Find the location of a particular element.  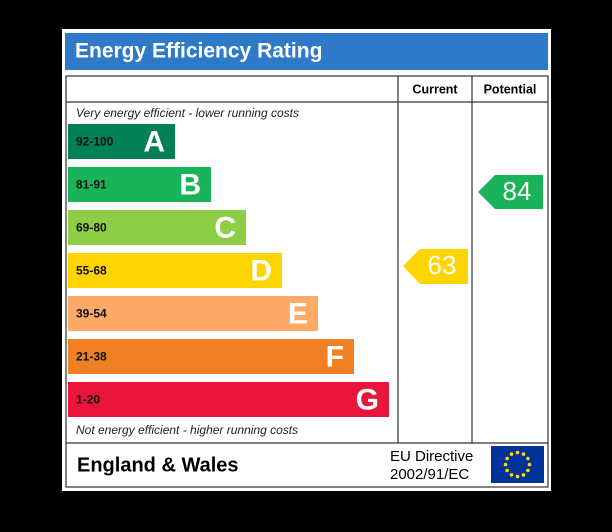

band-letter: D is located at coordinates (261, 270).